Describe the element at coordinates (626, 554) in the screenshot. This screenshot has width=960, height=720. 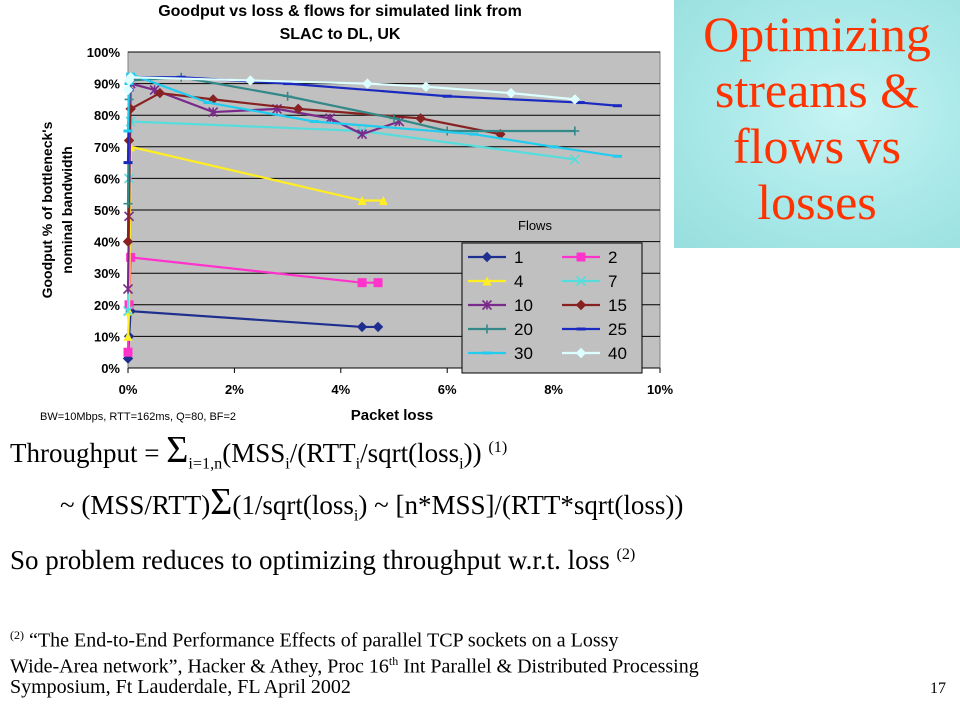
I see `eq3-footnote: (2)` at that location.